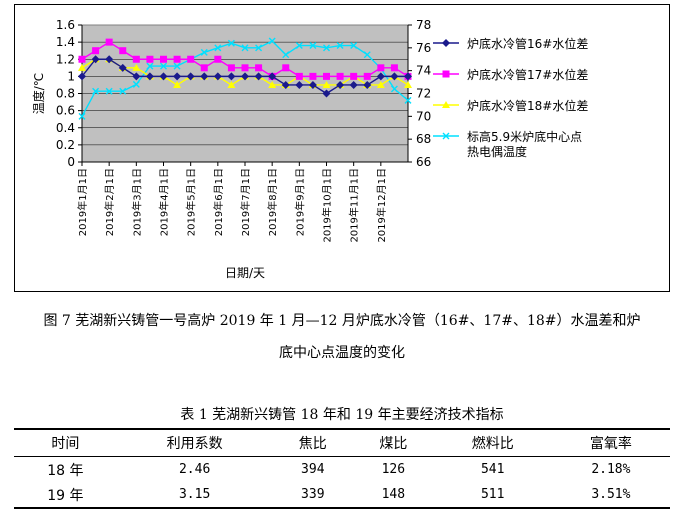 The image size is (684, 517). I want to click on x-tick-label: 2019年3月1日, so click(136, 202).